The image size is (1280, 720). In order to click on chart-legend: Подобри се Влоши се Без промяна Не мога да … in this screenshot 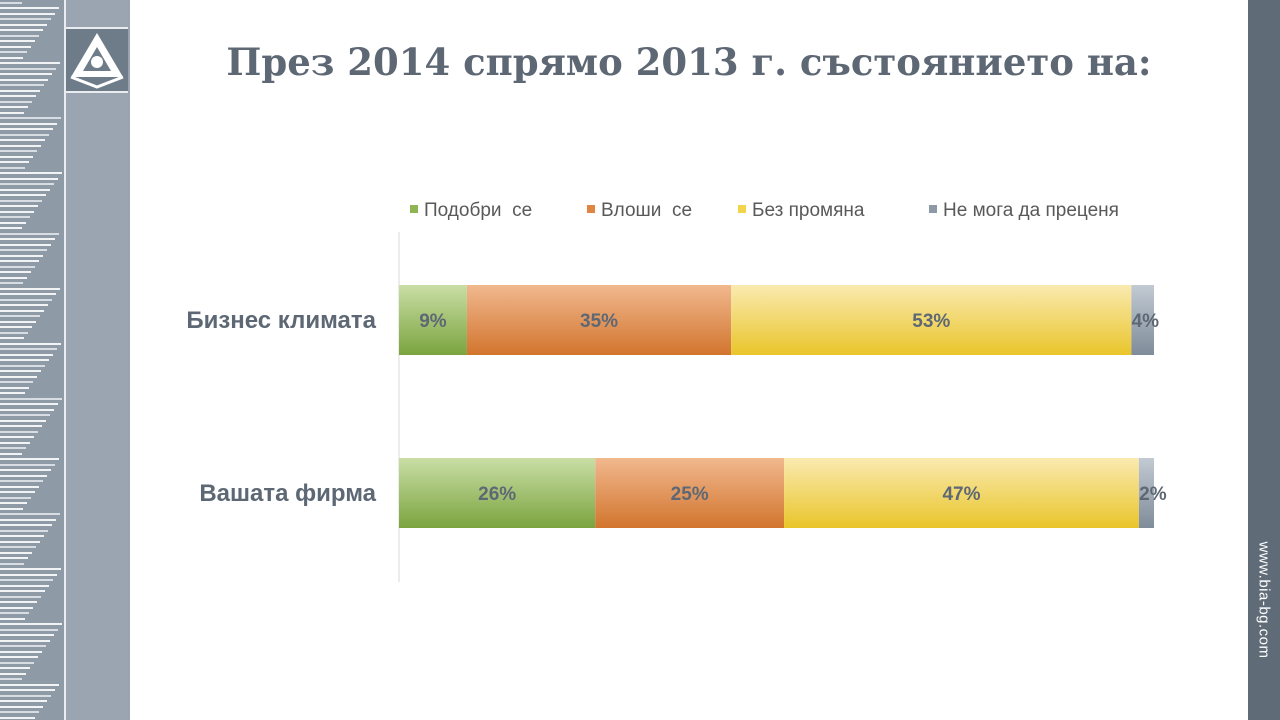, I will do `click(764, 210)`.